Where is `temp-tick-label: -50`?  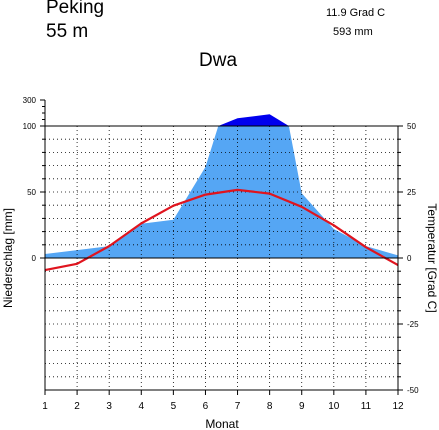 temp-tick-label: -50 is located at coordinates (413, 390).